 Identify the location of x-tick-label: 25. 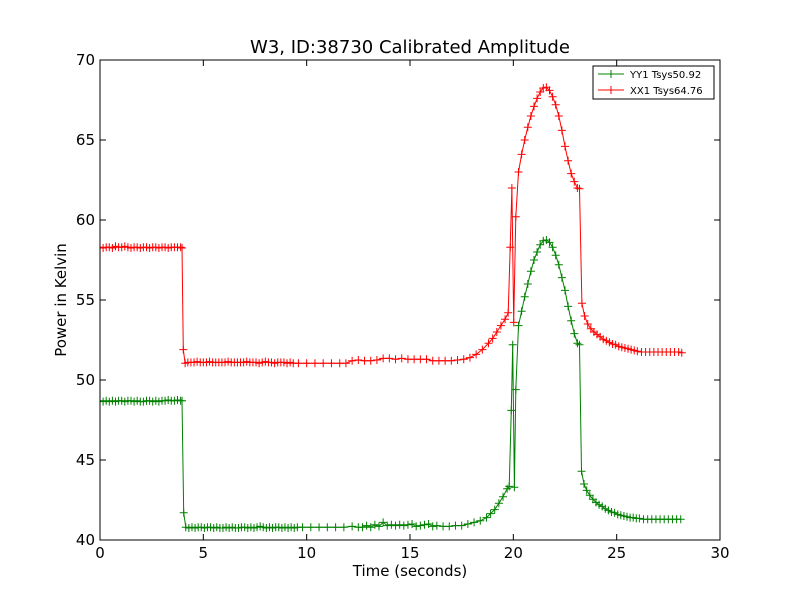
(616, 553).